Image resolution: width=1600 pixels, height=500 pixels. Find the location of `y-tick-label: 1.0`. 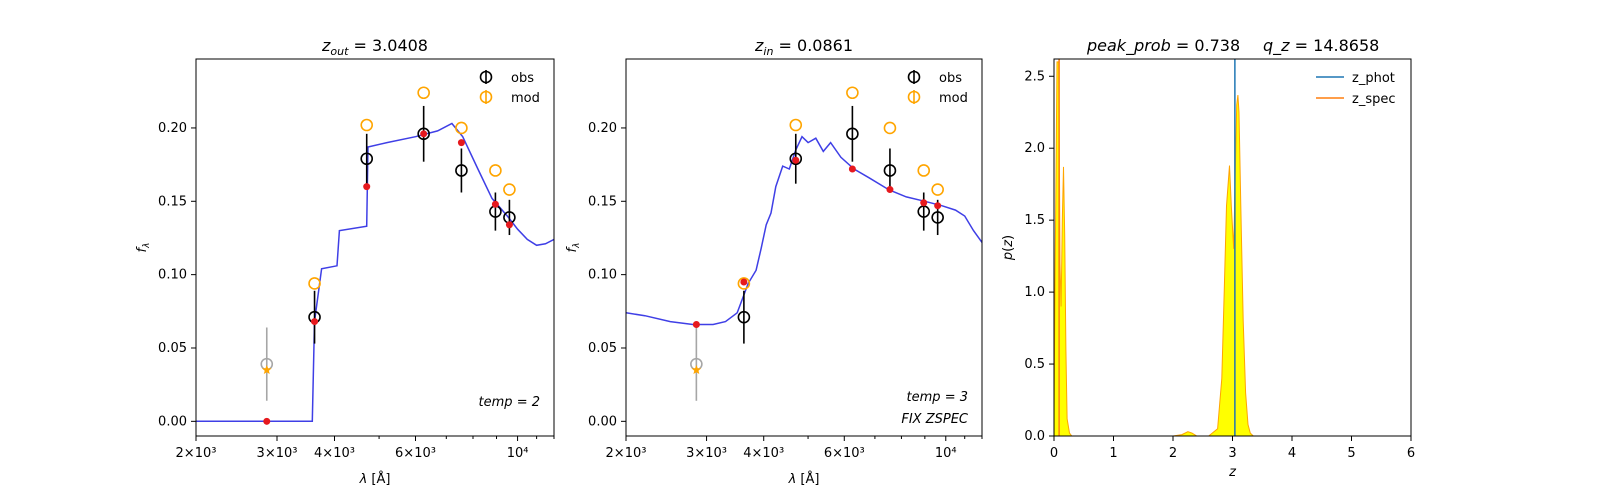

y-tick-label: 1.0 is located at coordinates (1034, 292).